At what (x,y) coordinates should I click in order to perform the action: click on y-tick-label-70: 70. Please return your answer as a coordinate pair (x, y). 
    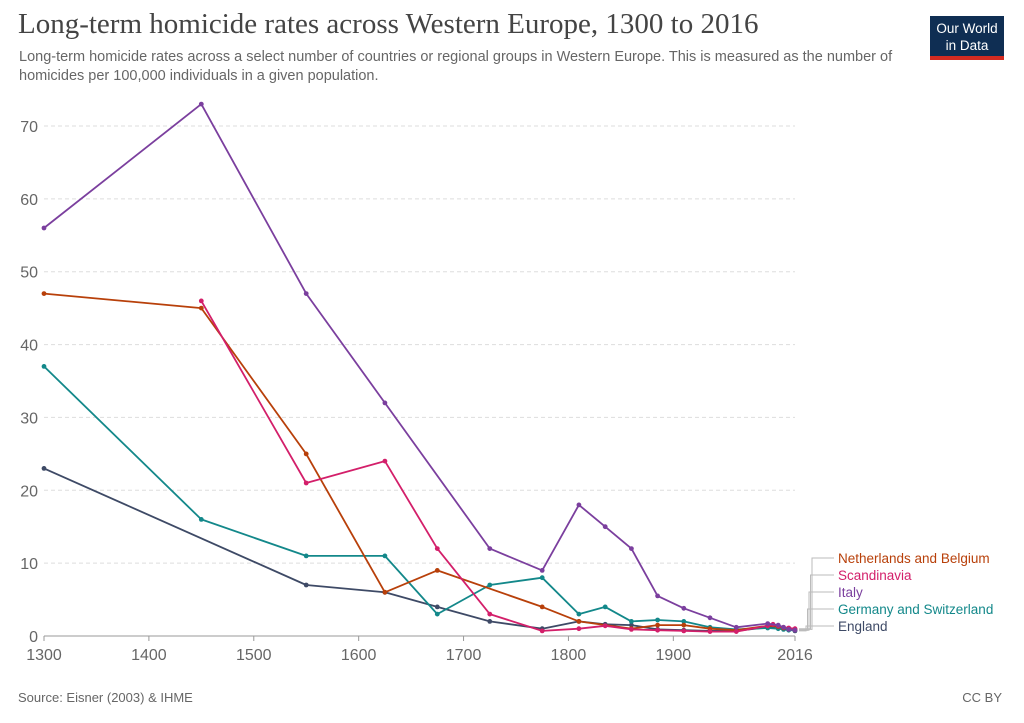
    Looking at the image, I should click on (29, 127).